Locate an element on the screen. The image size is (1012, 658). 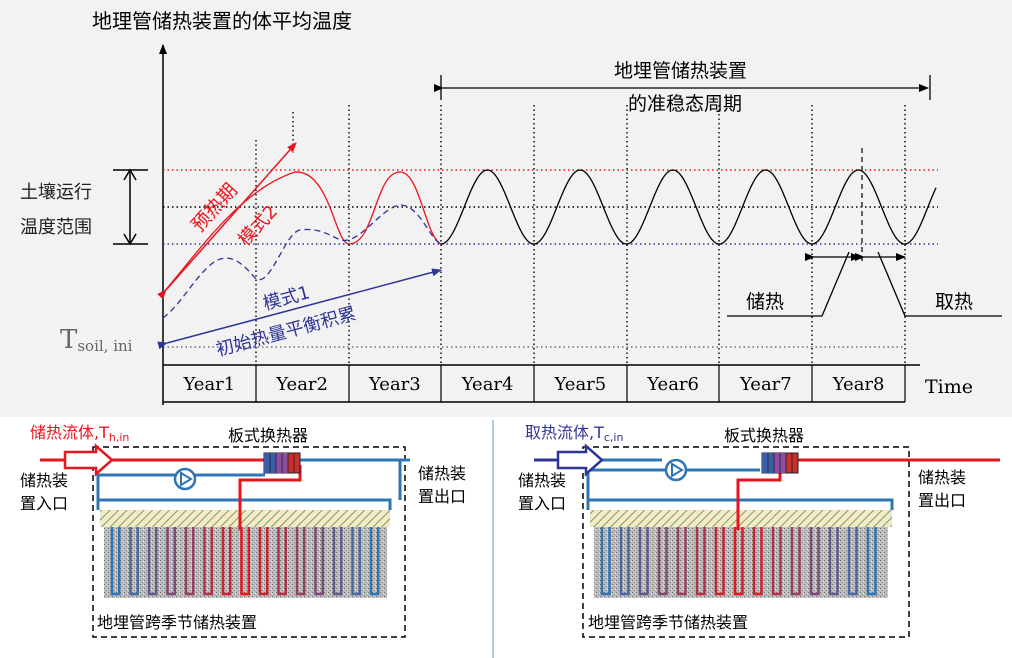
year-label: Year8 is located at coordinates (858, 384).